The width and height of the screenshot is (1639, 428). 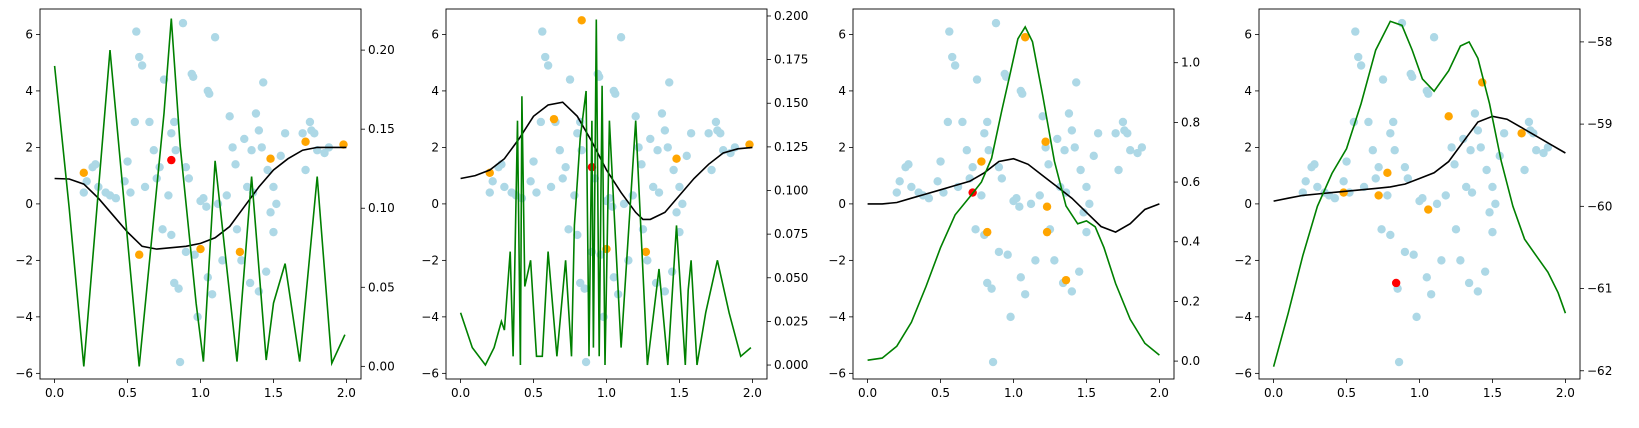 What do you see at coordinates (842, 147) in the screenshot?
I see `y-tick-label: 2` at bounding box center [842, 147].